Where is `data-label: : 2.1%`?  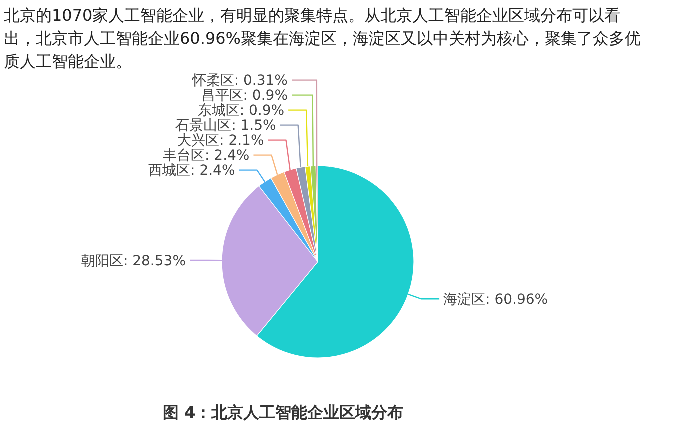
data-label: : 2.1% is located at coordinates (242, 141).